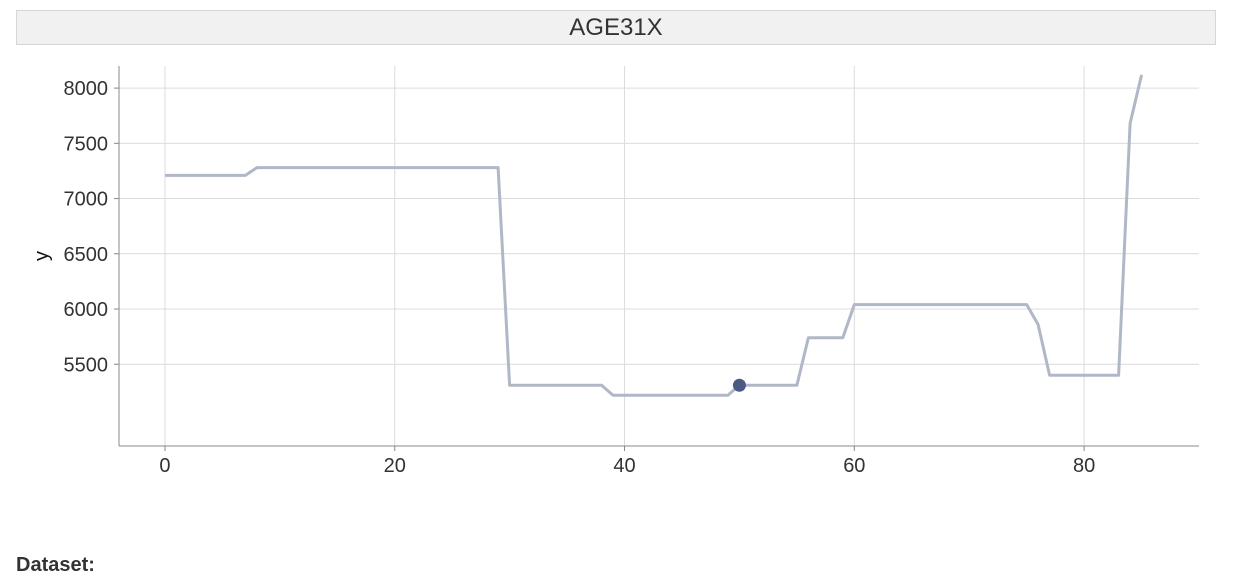 The image size is (1244, 577). I want to click on y-tick-label: 7000, so click(86, 200).